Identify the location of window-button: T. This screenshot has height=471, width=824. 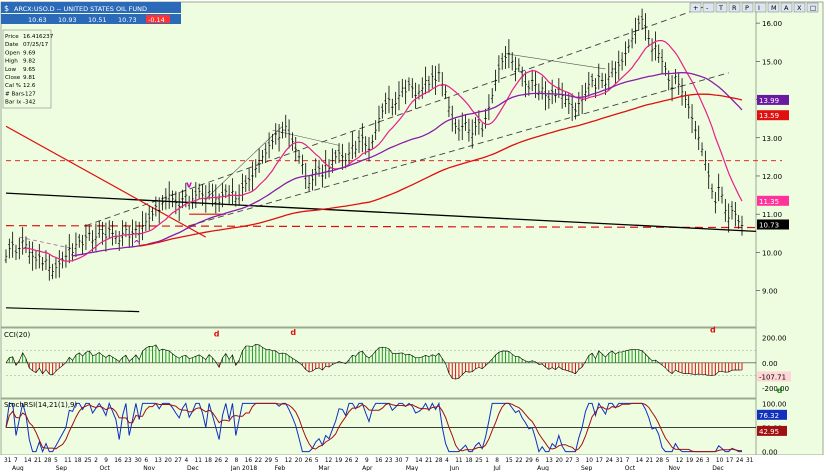
(721, 7).